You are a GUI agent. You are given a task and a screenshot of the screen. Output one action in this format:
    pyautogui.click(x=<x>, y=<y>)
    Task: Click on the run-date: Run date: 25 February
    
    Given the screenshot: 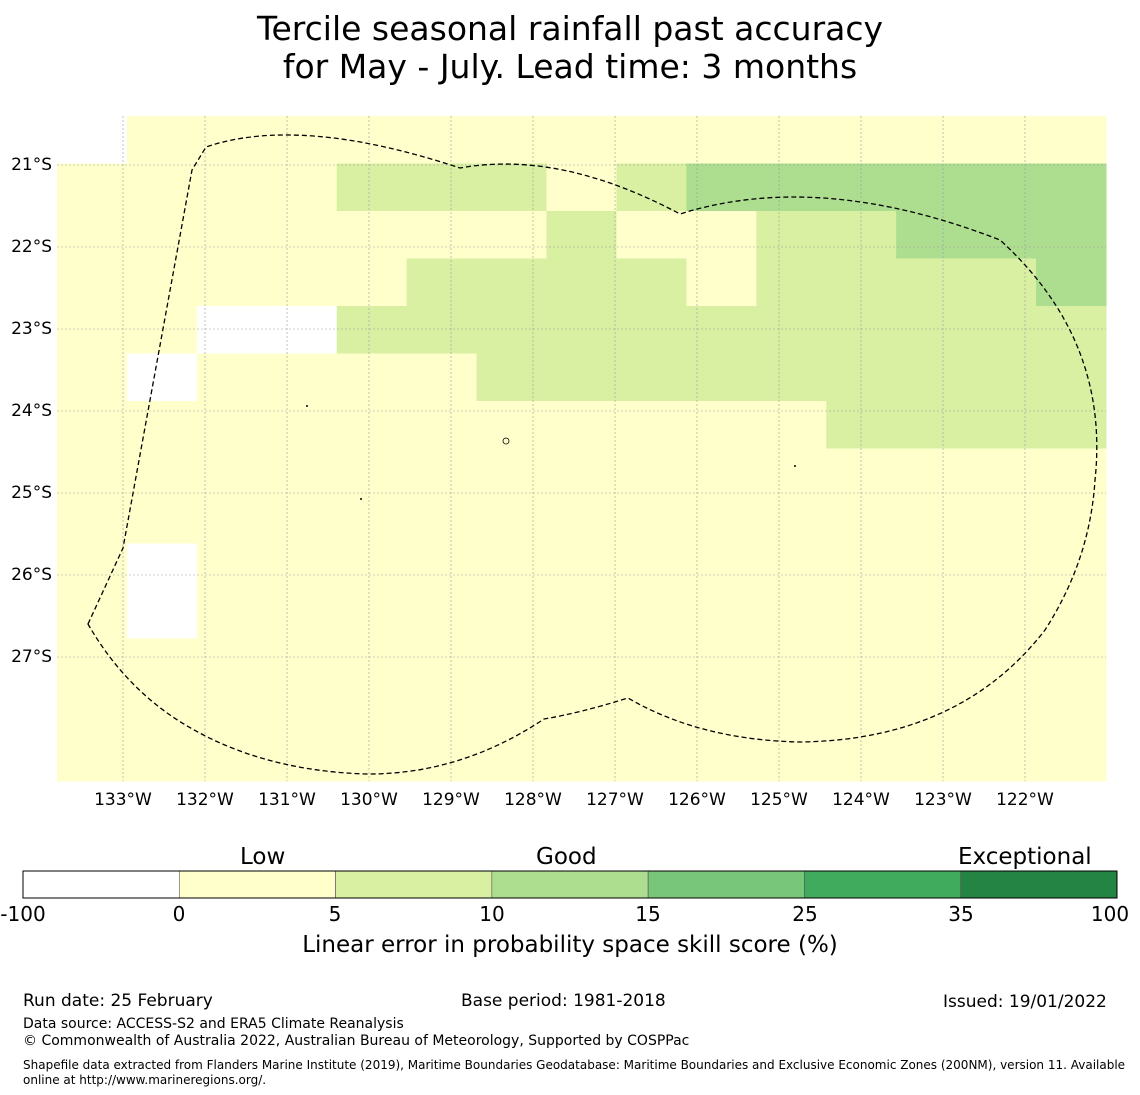 What is the action you would take?
    pyautogui.click(x=118, y=1001)
    